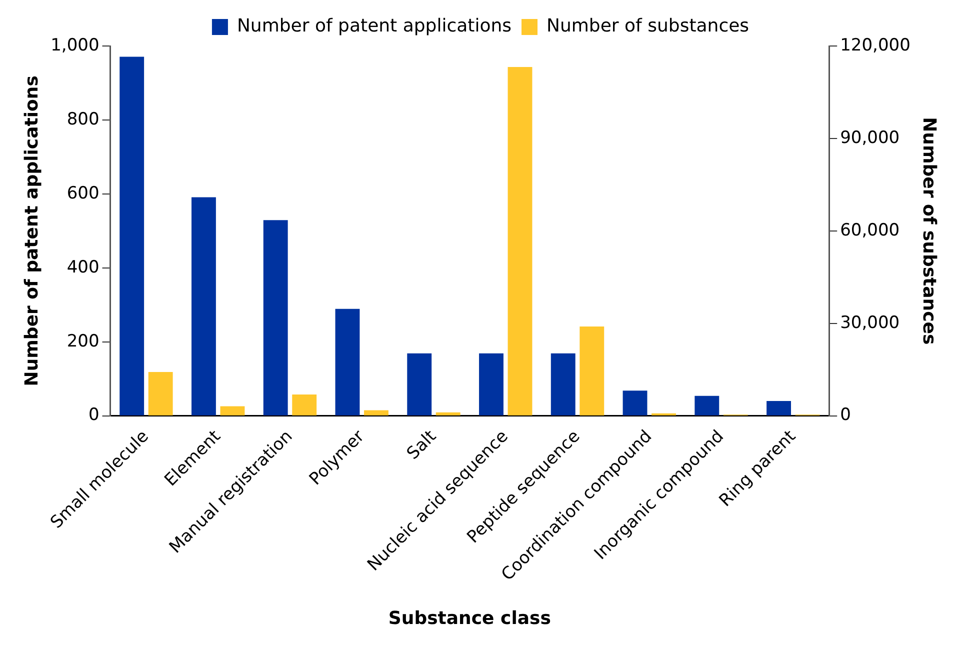 This screenshot has width=961, height=647. Describe the element at coordinates (870, 230) in the screenshot. I see `y2-tick-label: 60,000` at that location.